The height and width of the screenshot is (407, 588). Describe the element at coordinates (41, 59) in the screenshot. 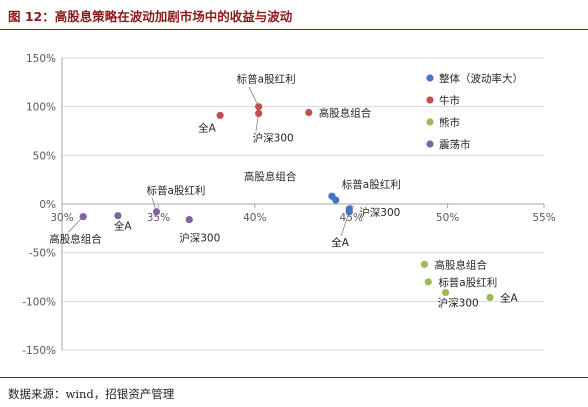

I see `y-tick-label: 150%` at that location.